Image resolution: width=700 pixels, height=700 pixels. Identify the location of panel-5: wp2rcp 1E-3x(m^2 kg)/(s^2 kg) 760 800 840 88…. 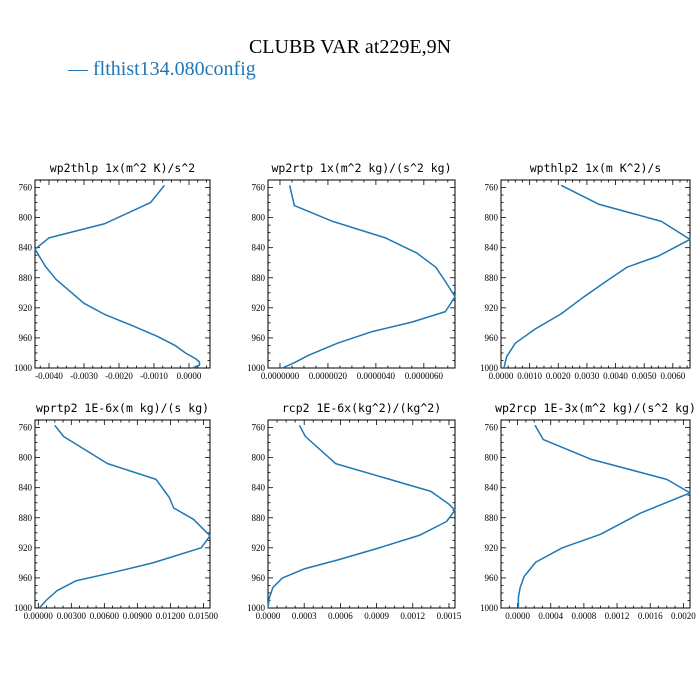
(588, 511).